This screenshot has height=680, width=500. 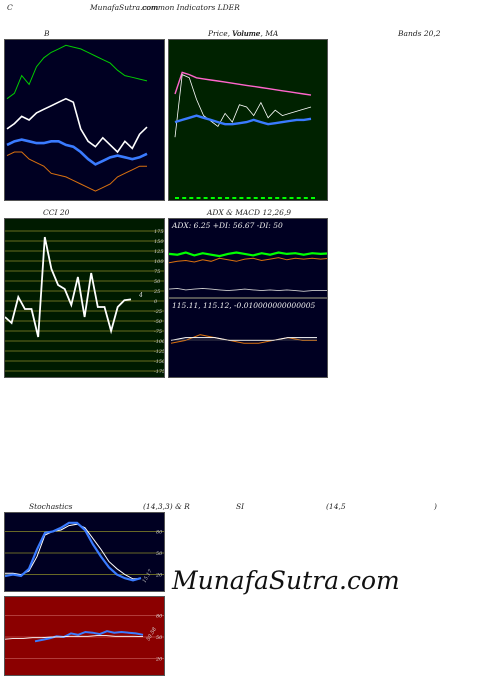 I want to click on rsi-params-label: (14,5, so click(x=336, y=506).